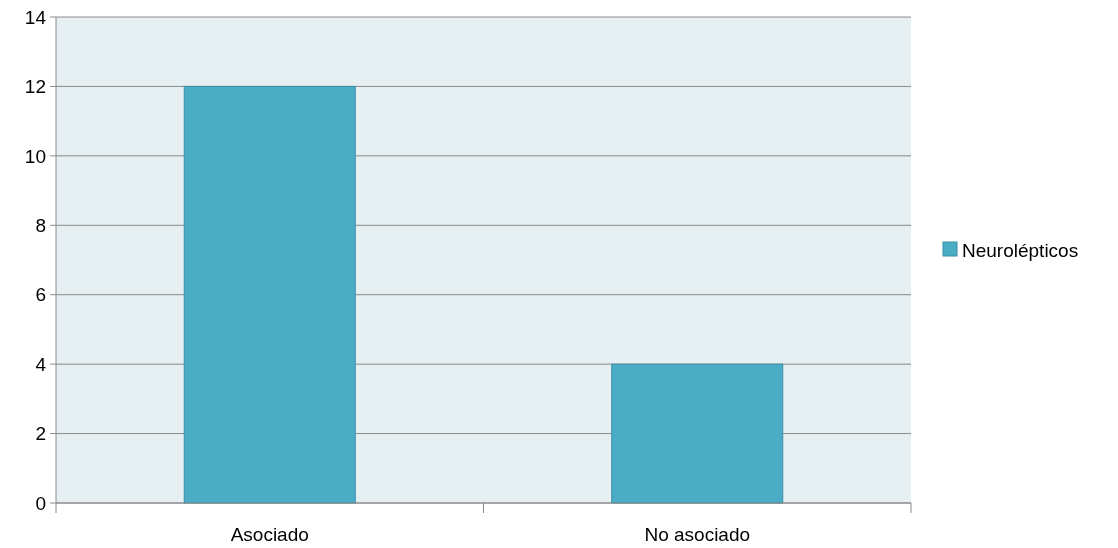 The image size is (1118, 548). I want to click on y-tick-label: 0, so click(40, 503).